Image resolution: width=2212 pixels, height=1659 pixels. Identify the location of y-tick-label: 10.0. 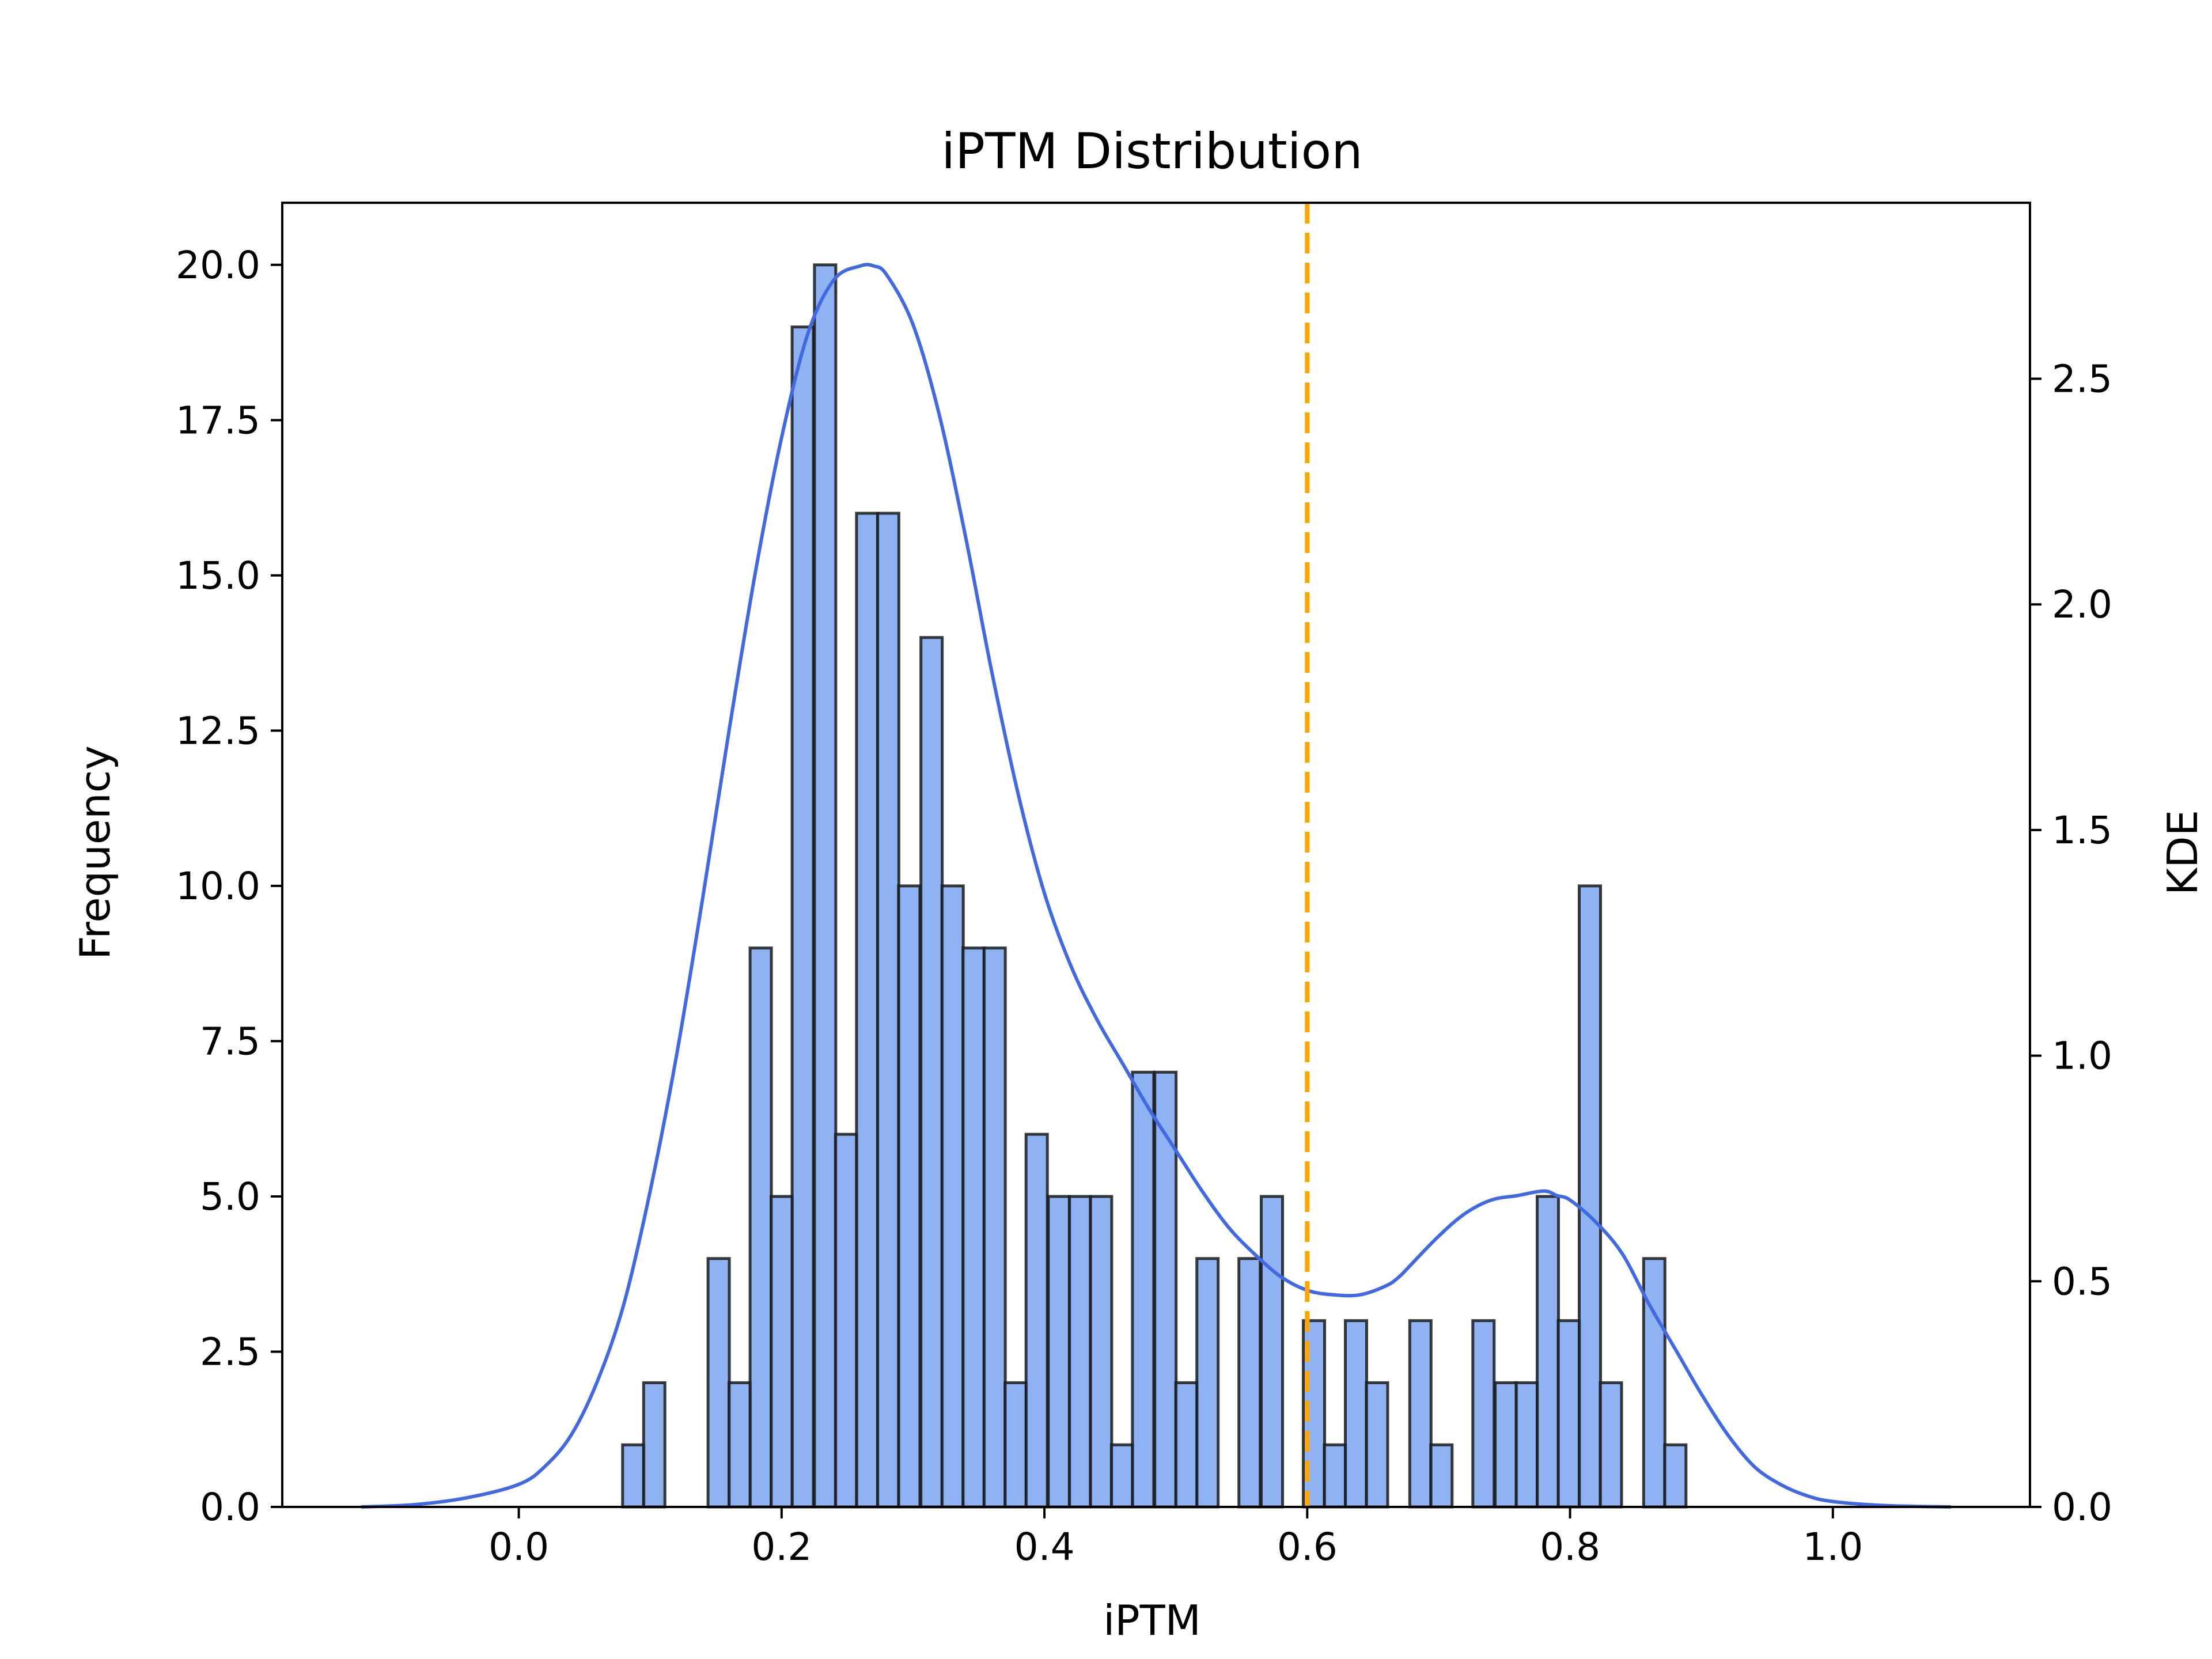
(218, 886).